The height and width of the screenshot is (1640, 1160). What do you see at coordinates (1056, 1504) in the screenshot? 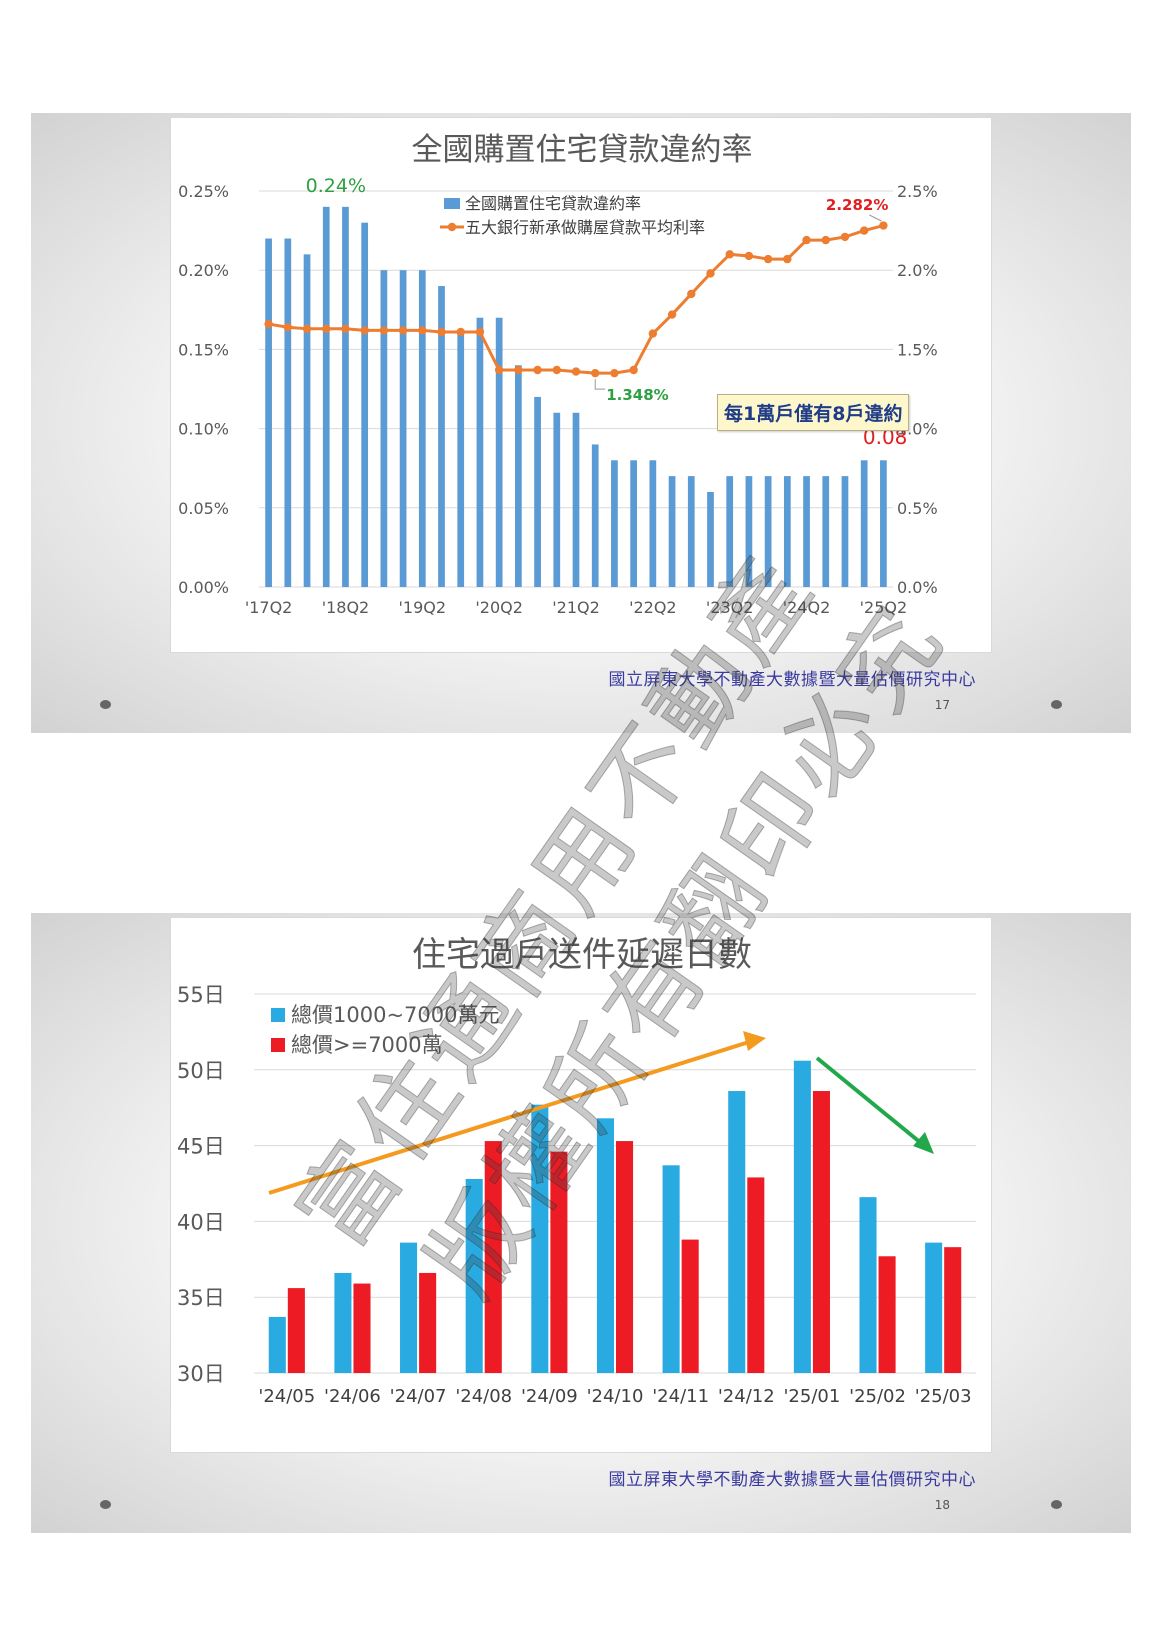
I see `slide-dot-right` at bounding box center [1056, 1504].